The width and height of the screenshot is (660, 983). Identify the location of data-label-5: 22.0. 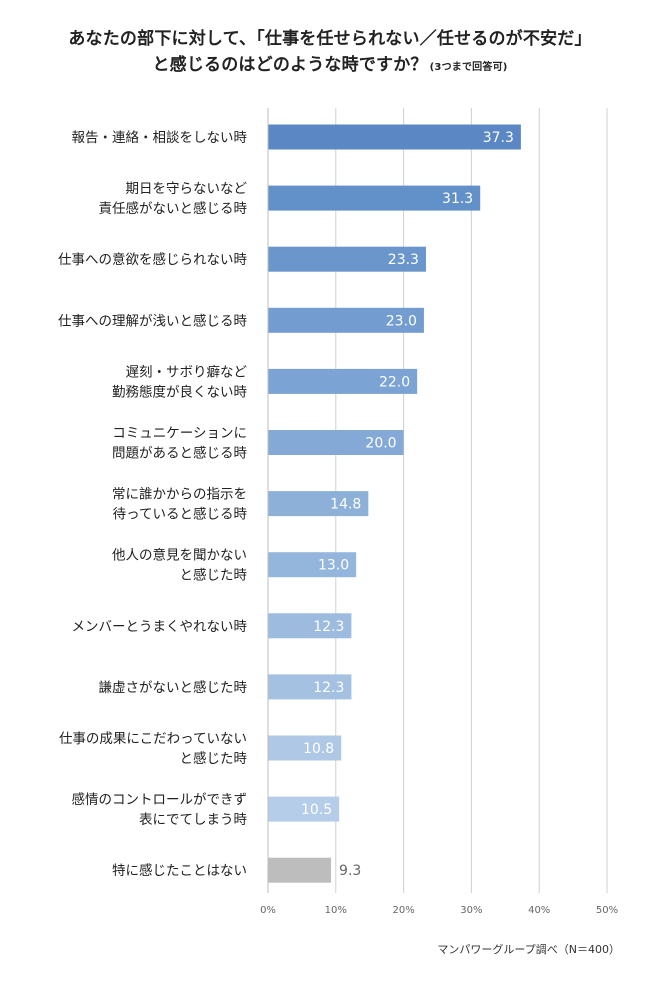
(394, 382).